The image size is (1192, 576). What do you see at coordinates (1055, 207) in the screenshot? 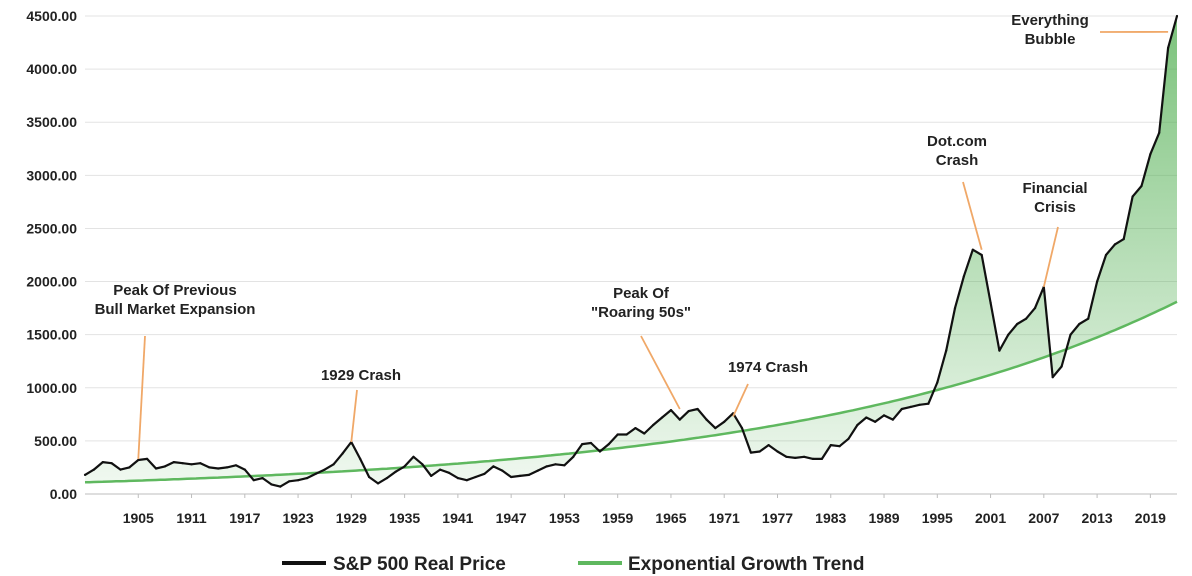
I see `annotation-label: Crisis` at bounding box center [1055, 207].